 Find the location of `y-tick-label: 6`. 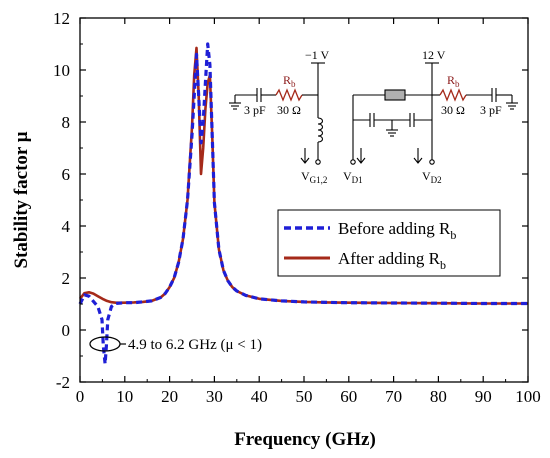

y-tick-label: 6 is located at coordinates (66, 174).